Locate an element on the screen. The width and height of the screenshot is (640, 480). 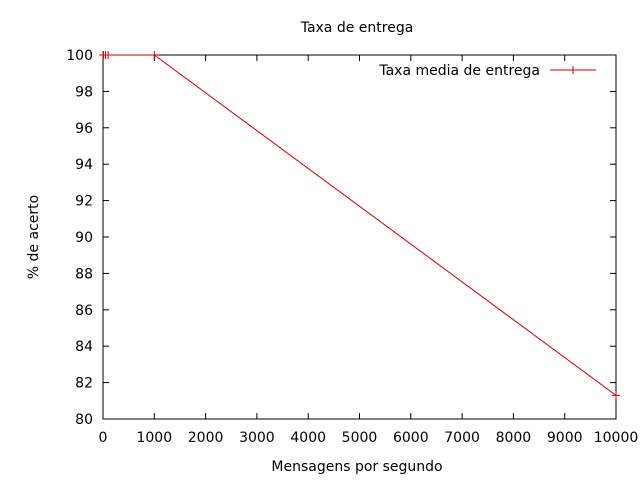
y-tick-label: 86 is located at coordinates (84, 311).